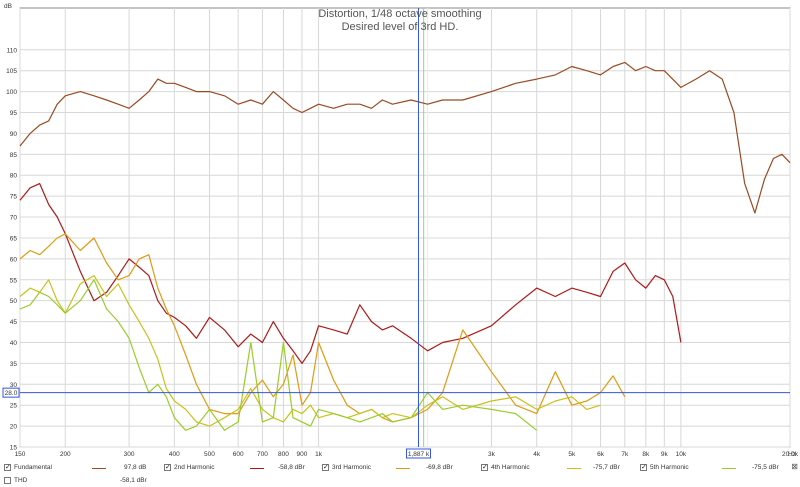 The image size is (800, 487). I want to click on legend-value: 97,8 dB, so click(135, 467).